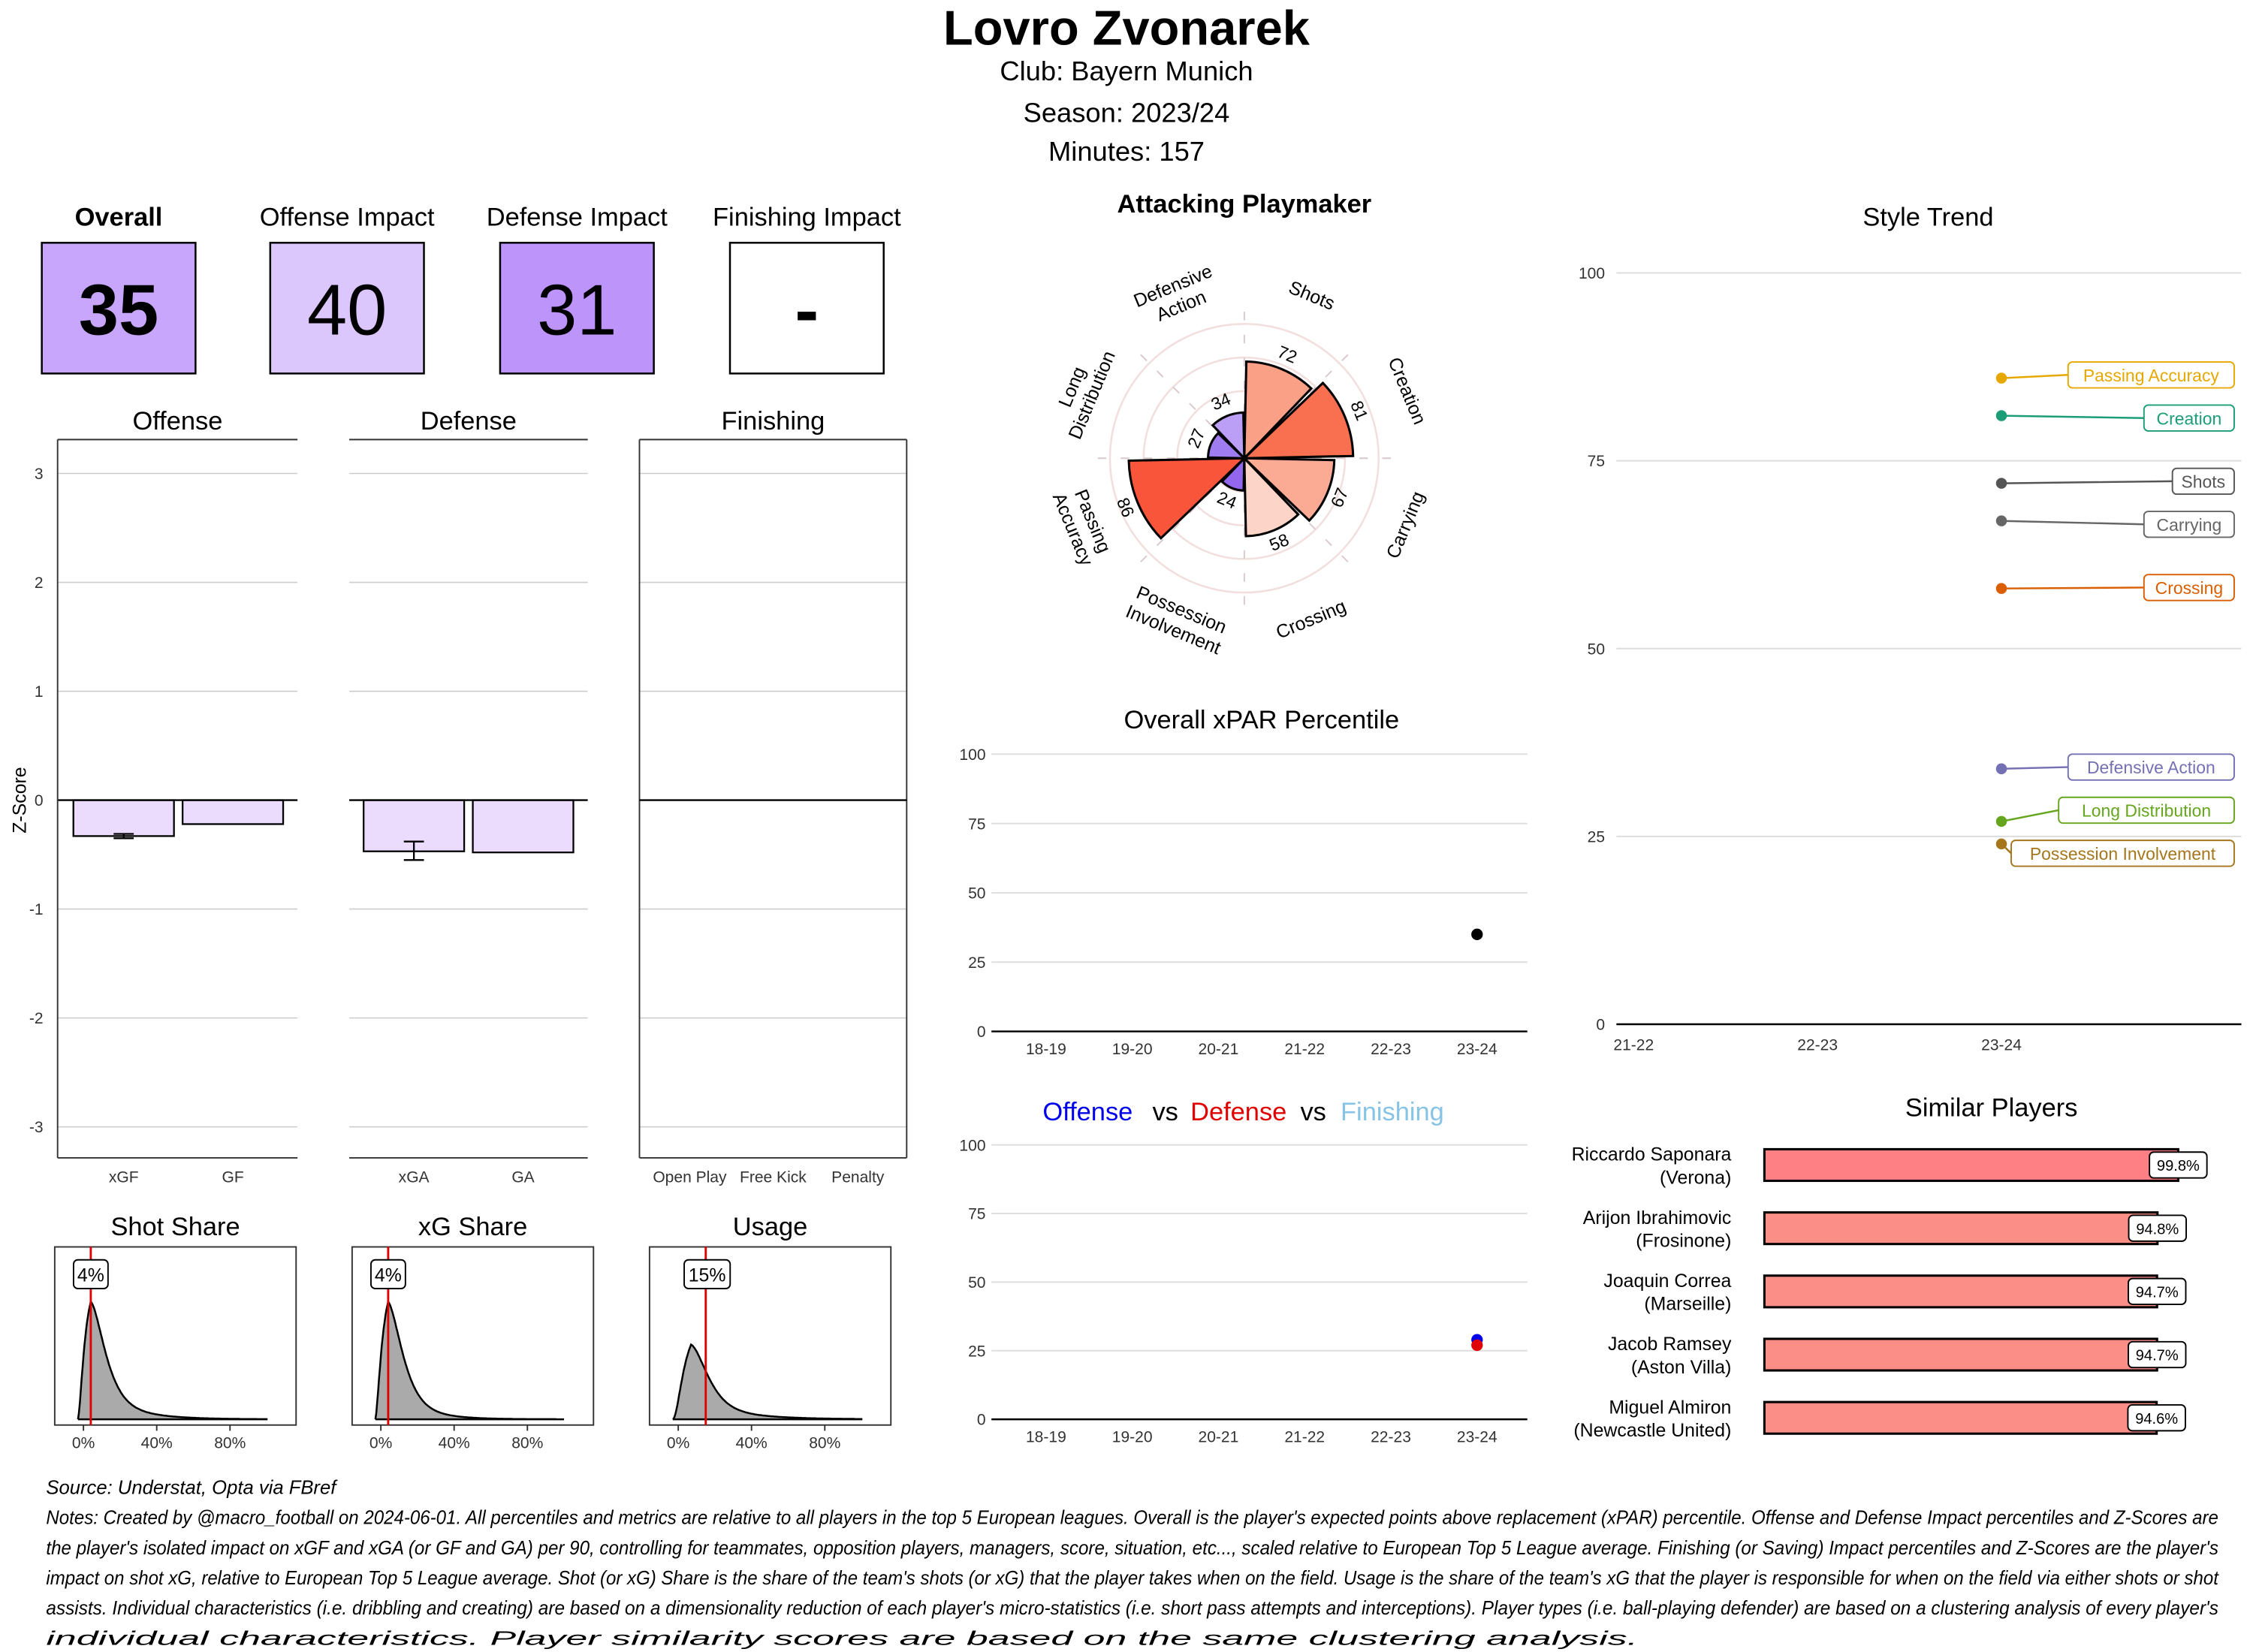 This screenshot has width=2253, height=1652. I want to click on y-tick-label: -1, so click(37, 909).